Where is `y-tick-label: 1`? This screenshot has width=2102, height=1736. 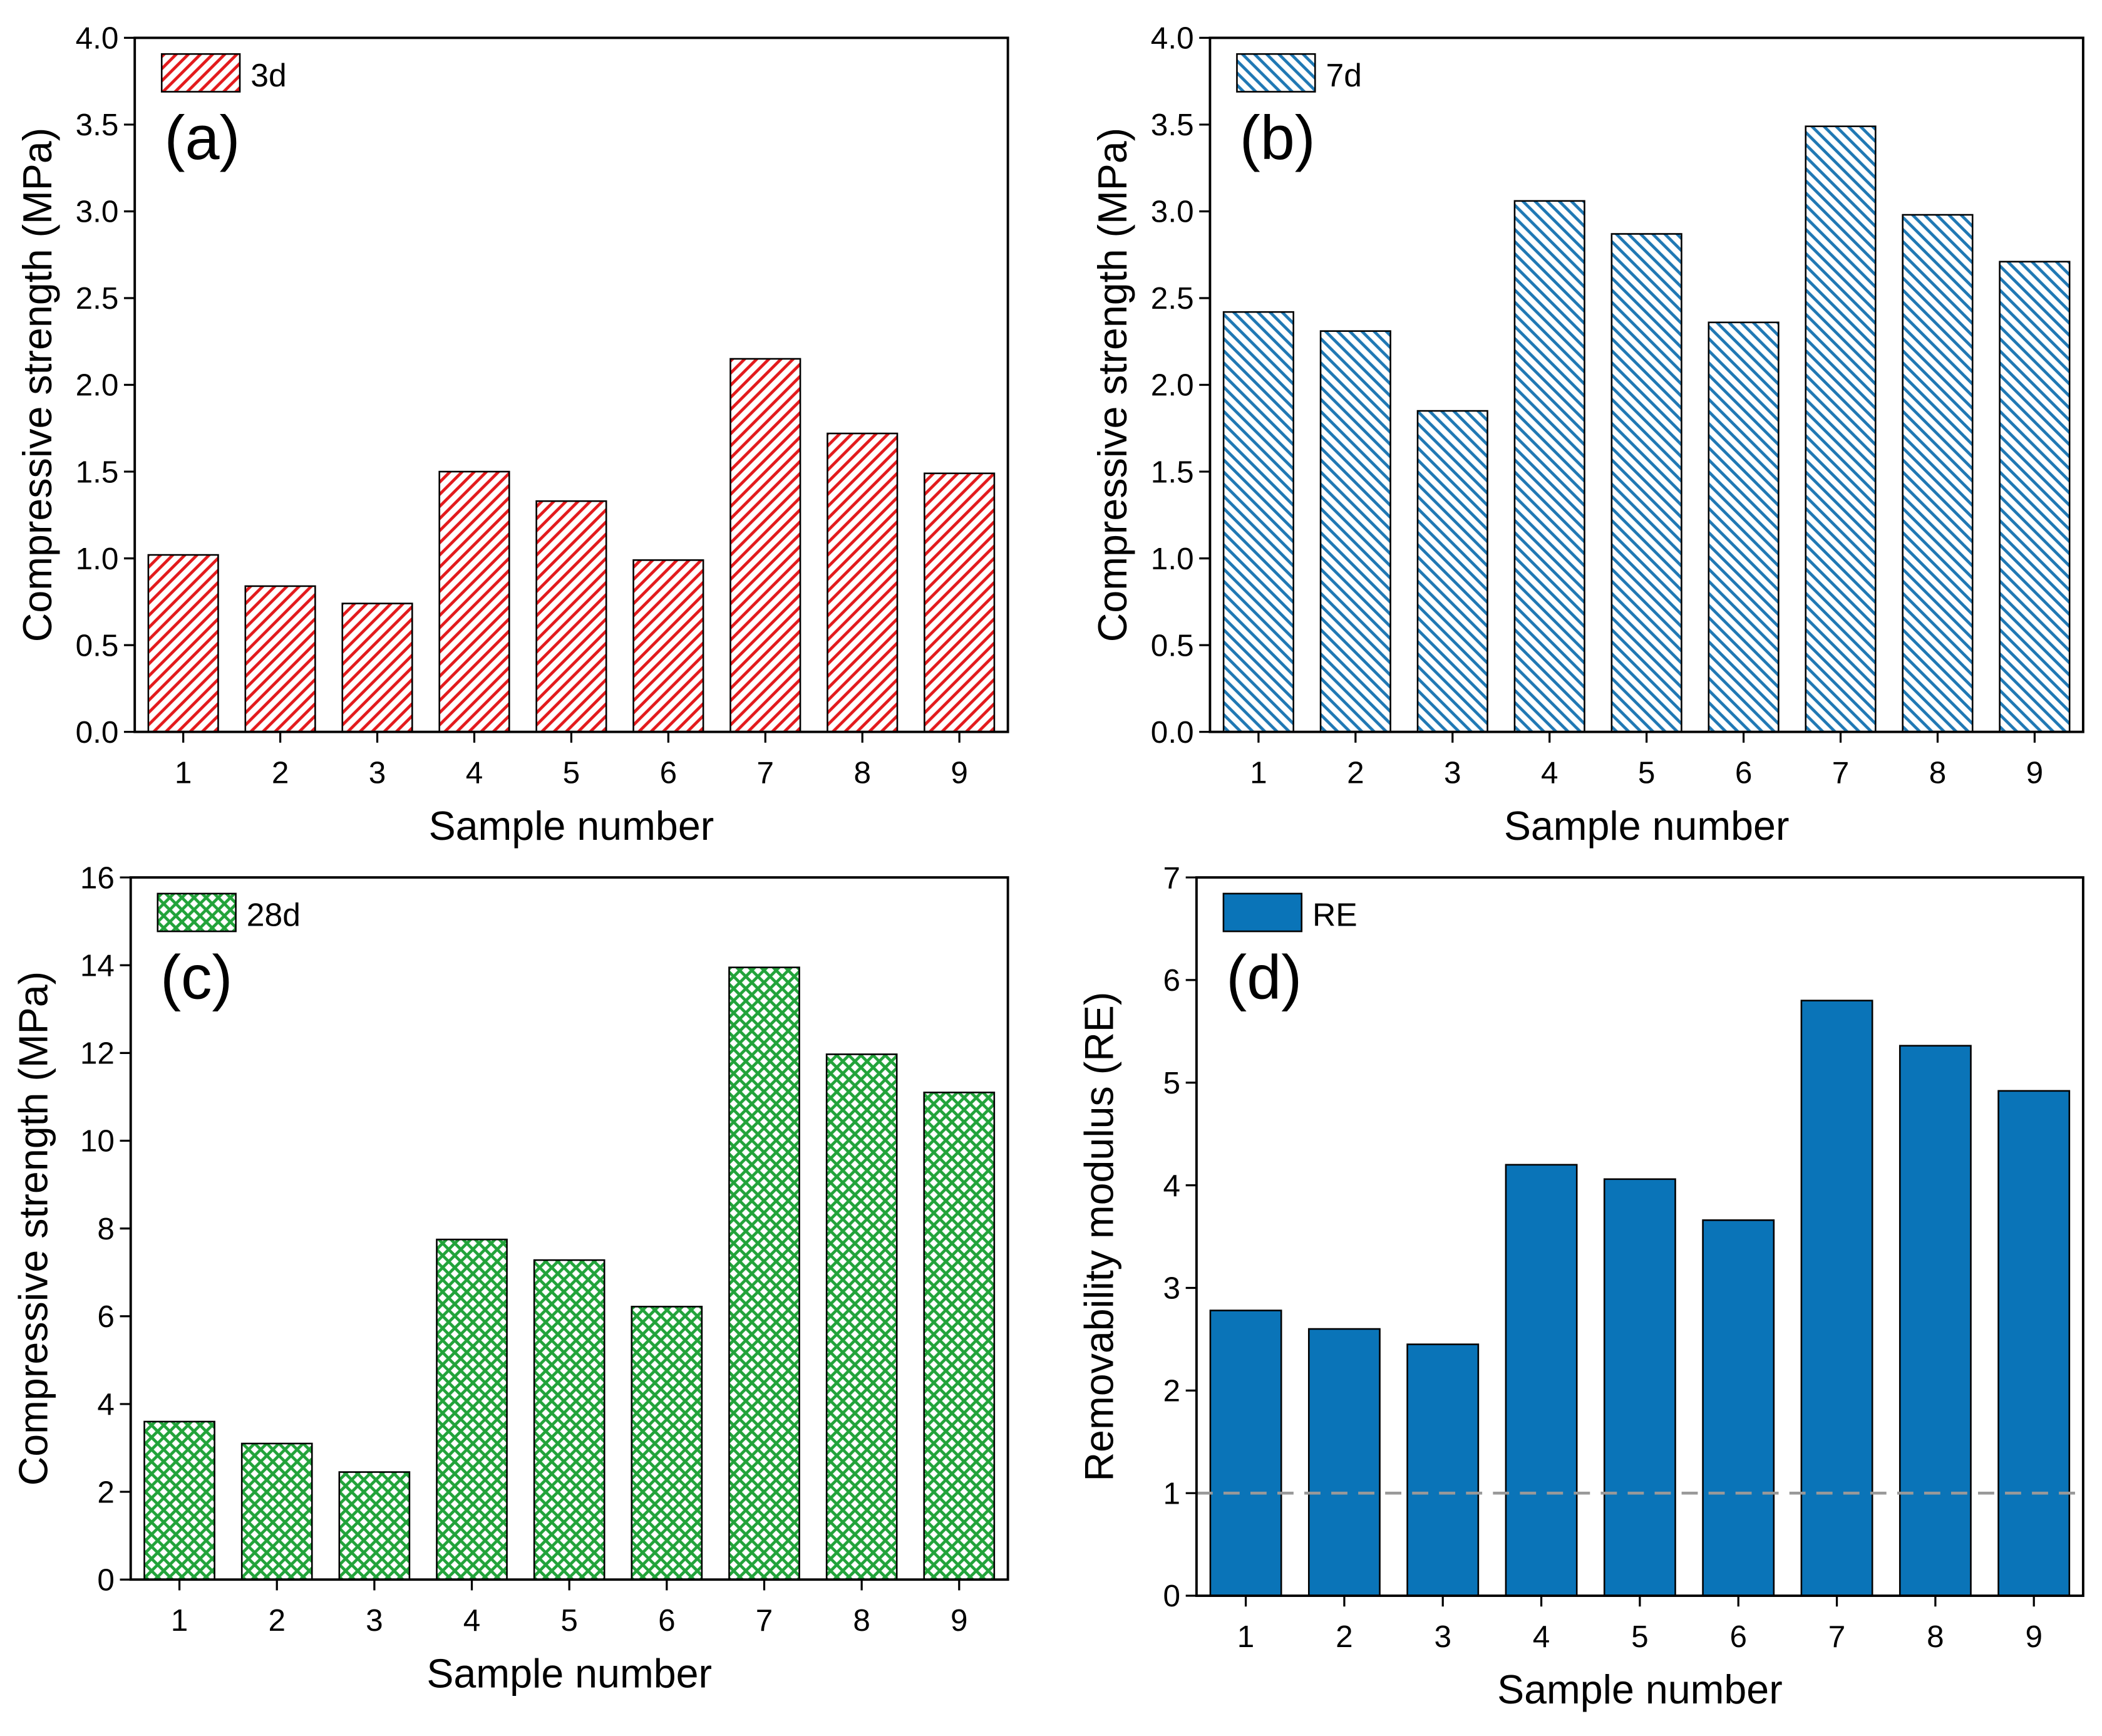
y-tick-label: 1 is located at coordinates (1172, 1493).